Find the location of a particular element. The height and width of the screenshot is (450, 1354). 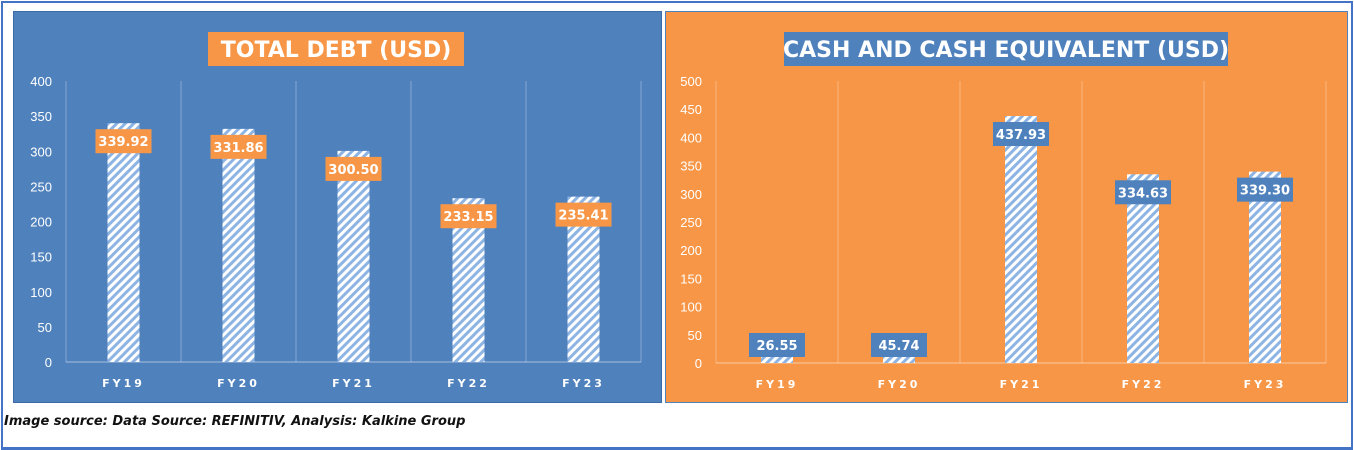

data-label: 235.41 is located at coordinates (583, 216).